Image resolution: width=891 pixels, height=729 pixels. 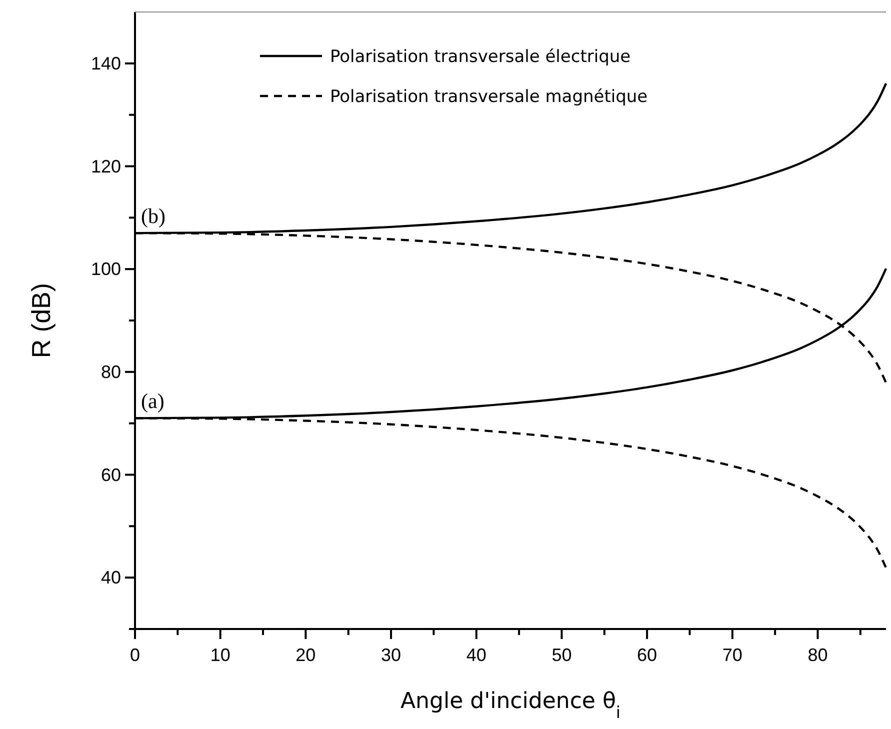 I want to click on x-tick-label: 10, so click(x=220, y=655).